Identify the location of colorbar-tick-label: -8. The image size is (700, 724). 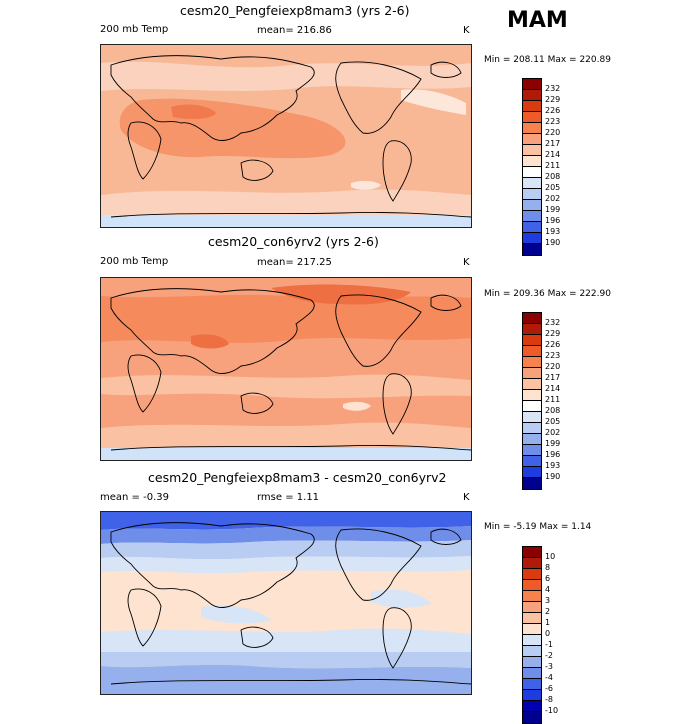
(549, 699).